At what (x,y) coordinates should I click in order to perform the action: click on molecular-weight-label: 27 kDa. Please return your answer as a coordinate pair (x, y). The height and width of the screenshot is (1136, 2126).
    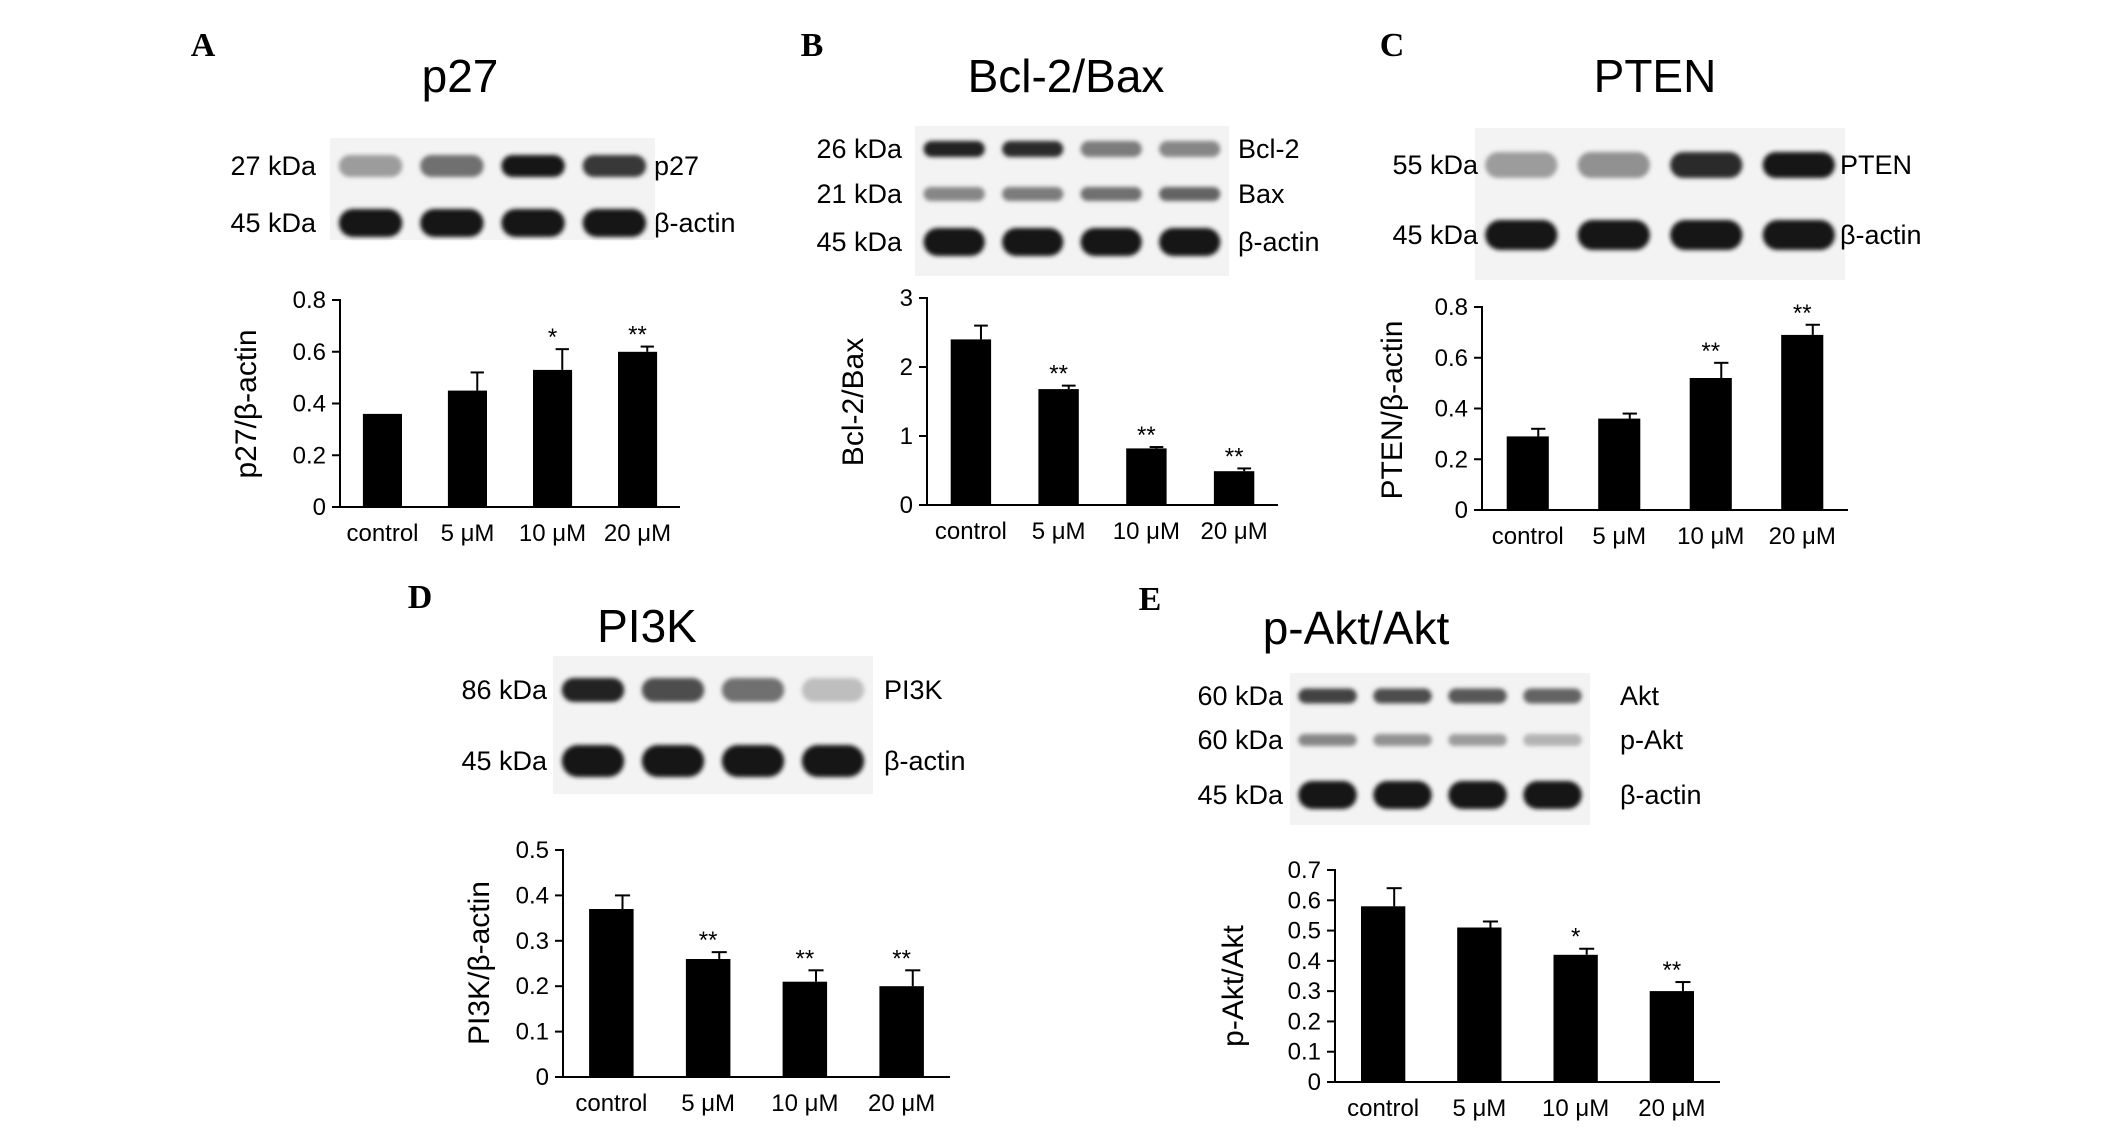
    Looking at the image, I should click on (273, 166).